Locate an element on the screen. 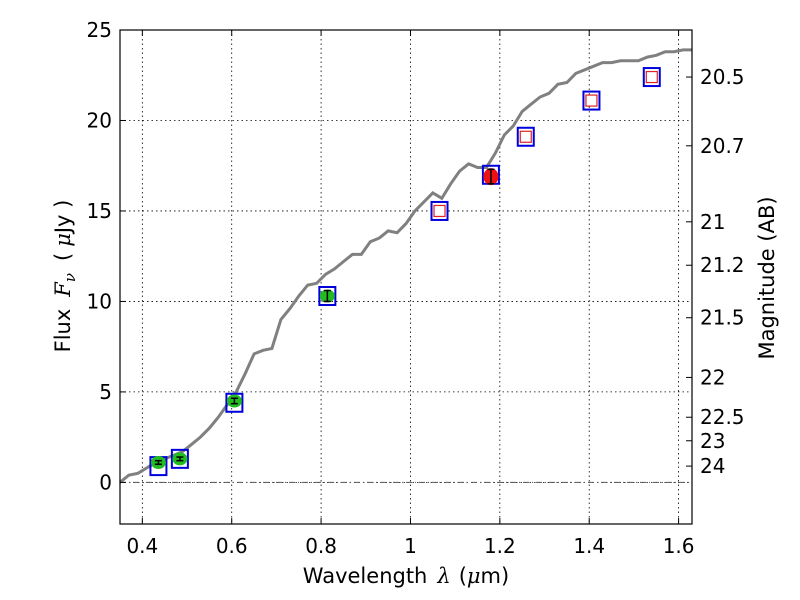  x-tick-label: 1.6 is located at coordinates (679, 546).